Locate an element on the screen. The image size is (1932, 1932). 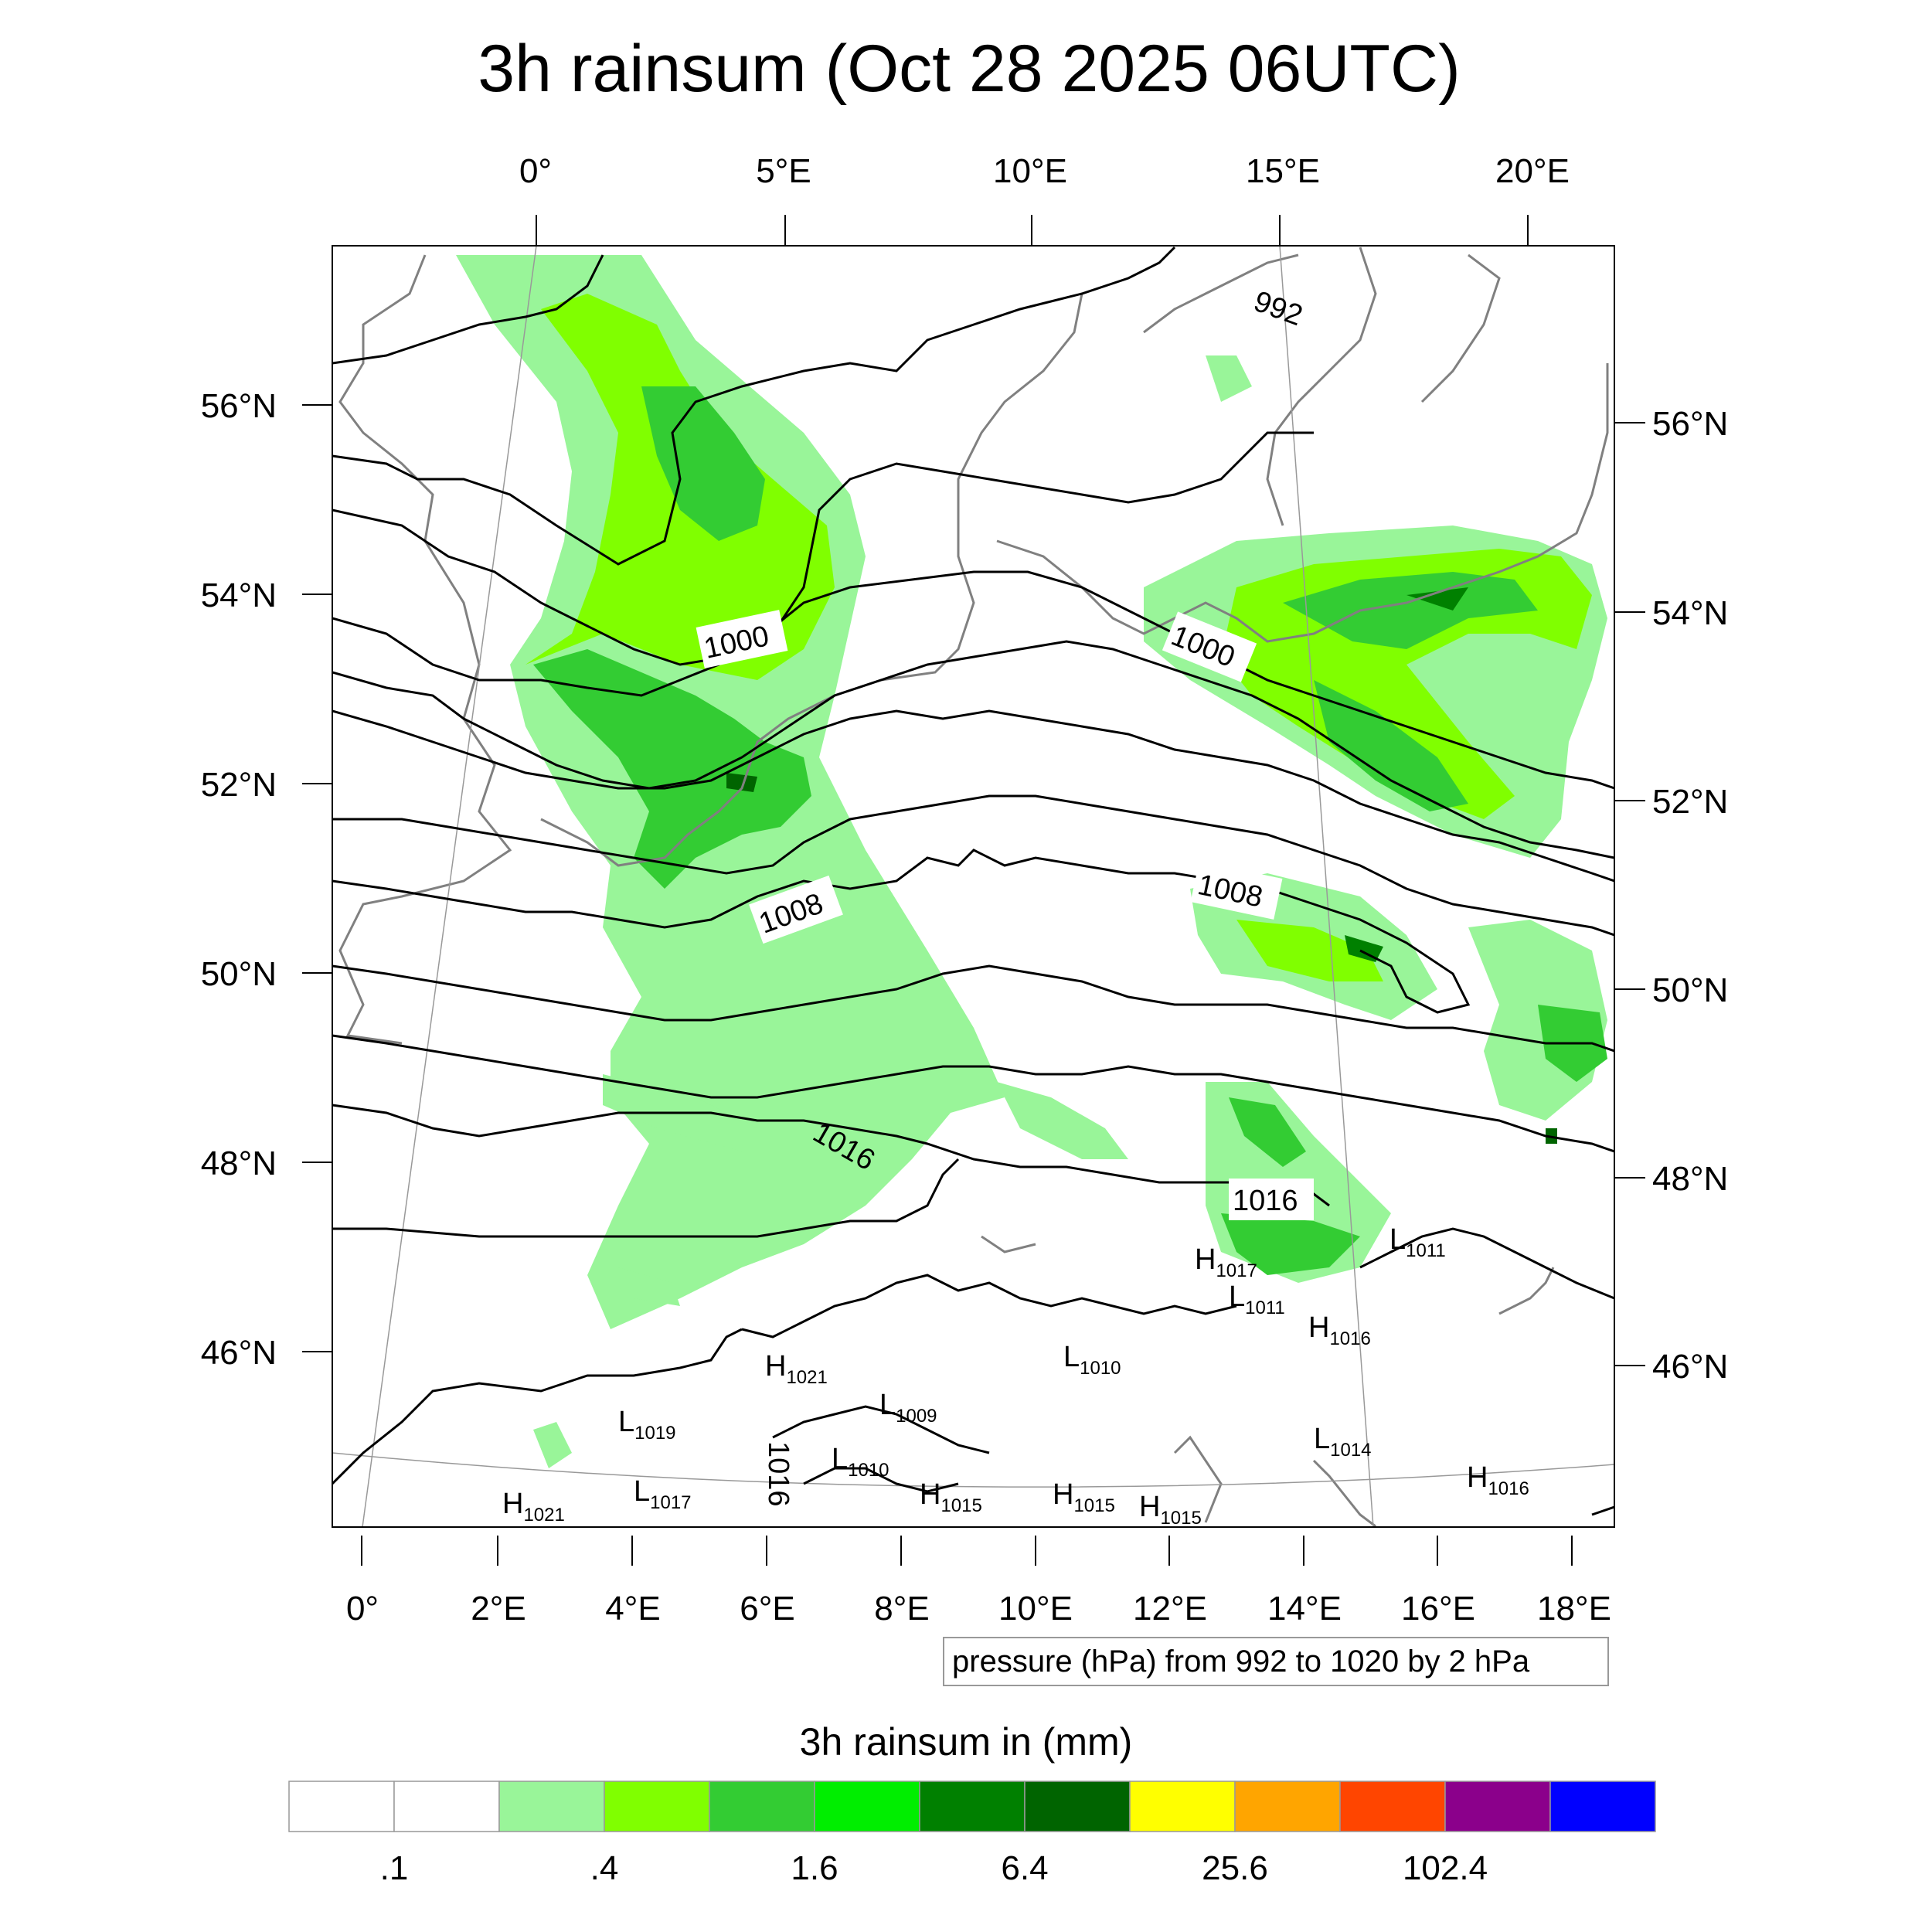
right-latitude-labels: 56°N 54°N 52°N 50°N 48°N 46°N is located at coordinates (1690, 896).